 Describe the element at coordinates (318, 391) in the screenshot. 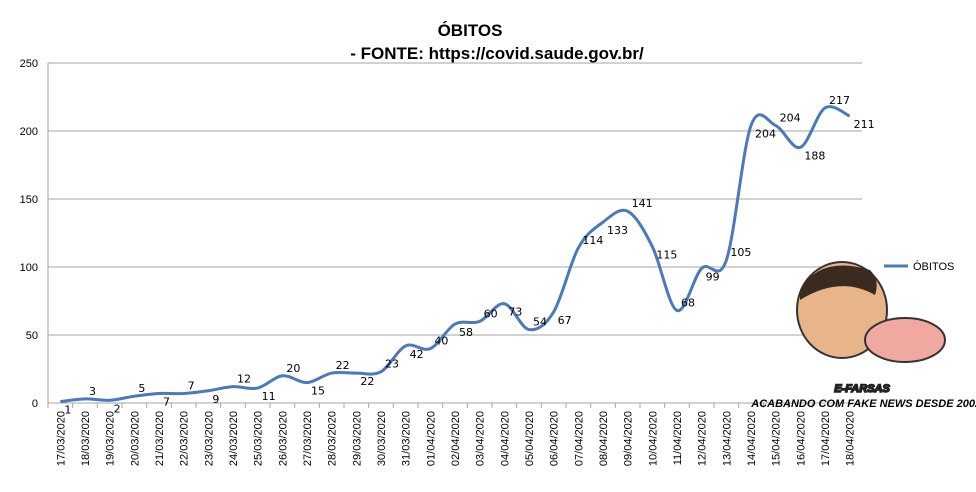

I see `data-label: 15` at that location.